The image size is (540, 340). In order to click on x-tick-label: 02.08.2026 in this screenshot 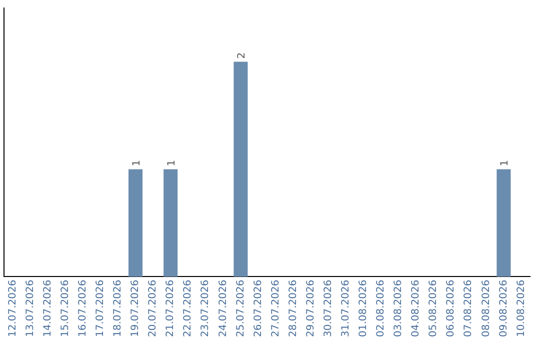, I will do `click(381, 309)`.